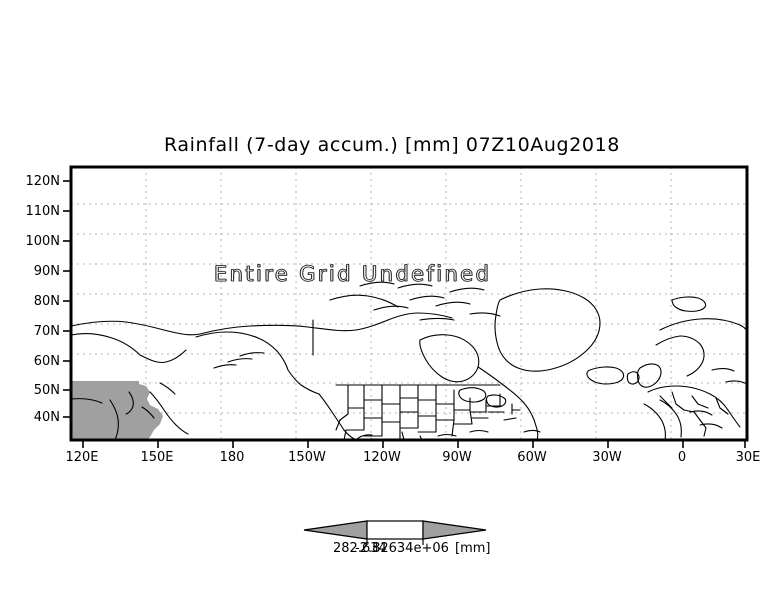 The width and height of the screenshot is (784, 612). Describe the element at coordinates (360, 548) in the screenshot. I see `colorbar-low-label: 282.634` at that location.